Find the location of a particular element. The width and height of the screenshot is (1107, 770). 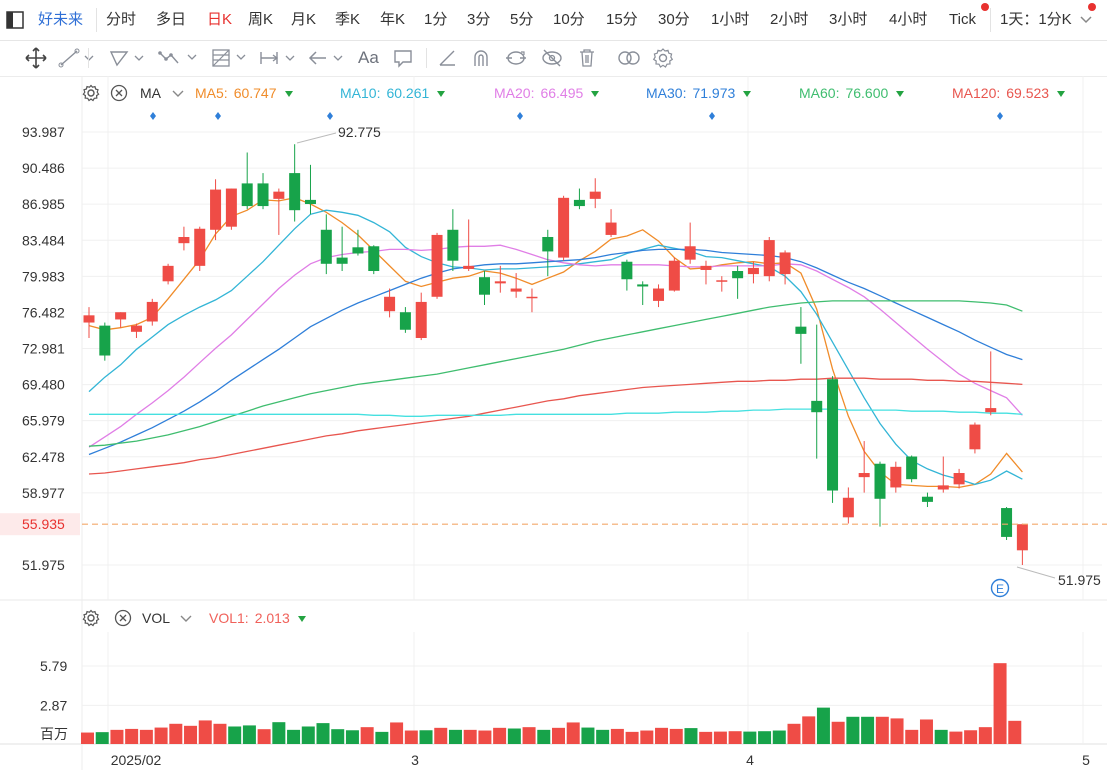

period-tab: 日K is located at coordinates (220, 19).